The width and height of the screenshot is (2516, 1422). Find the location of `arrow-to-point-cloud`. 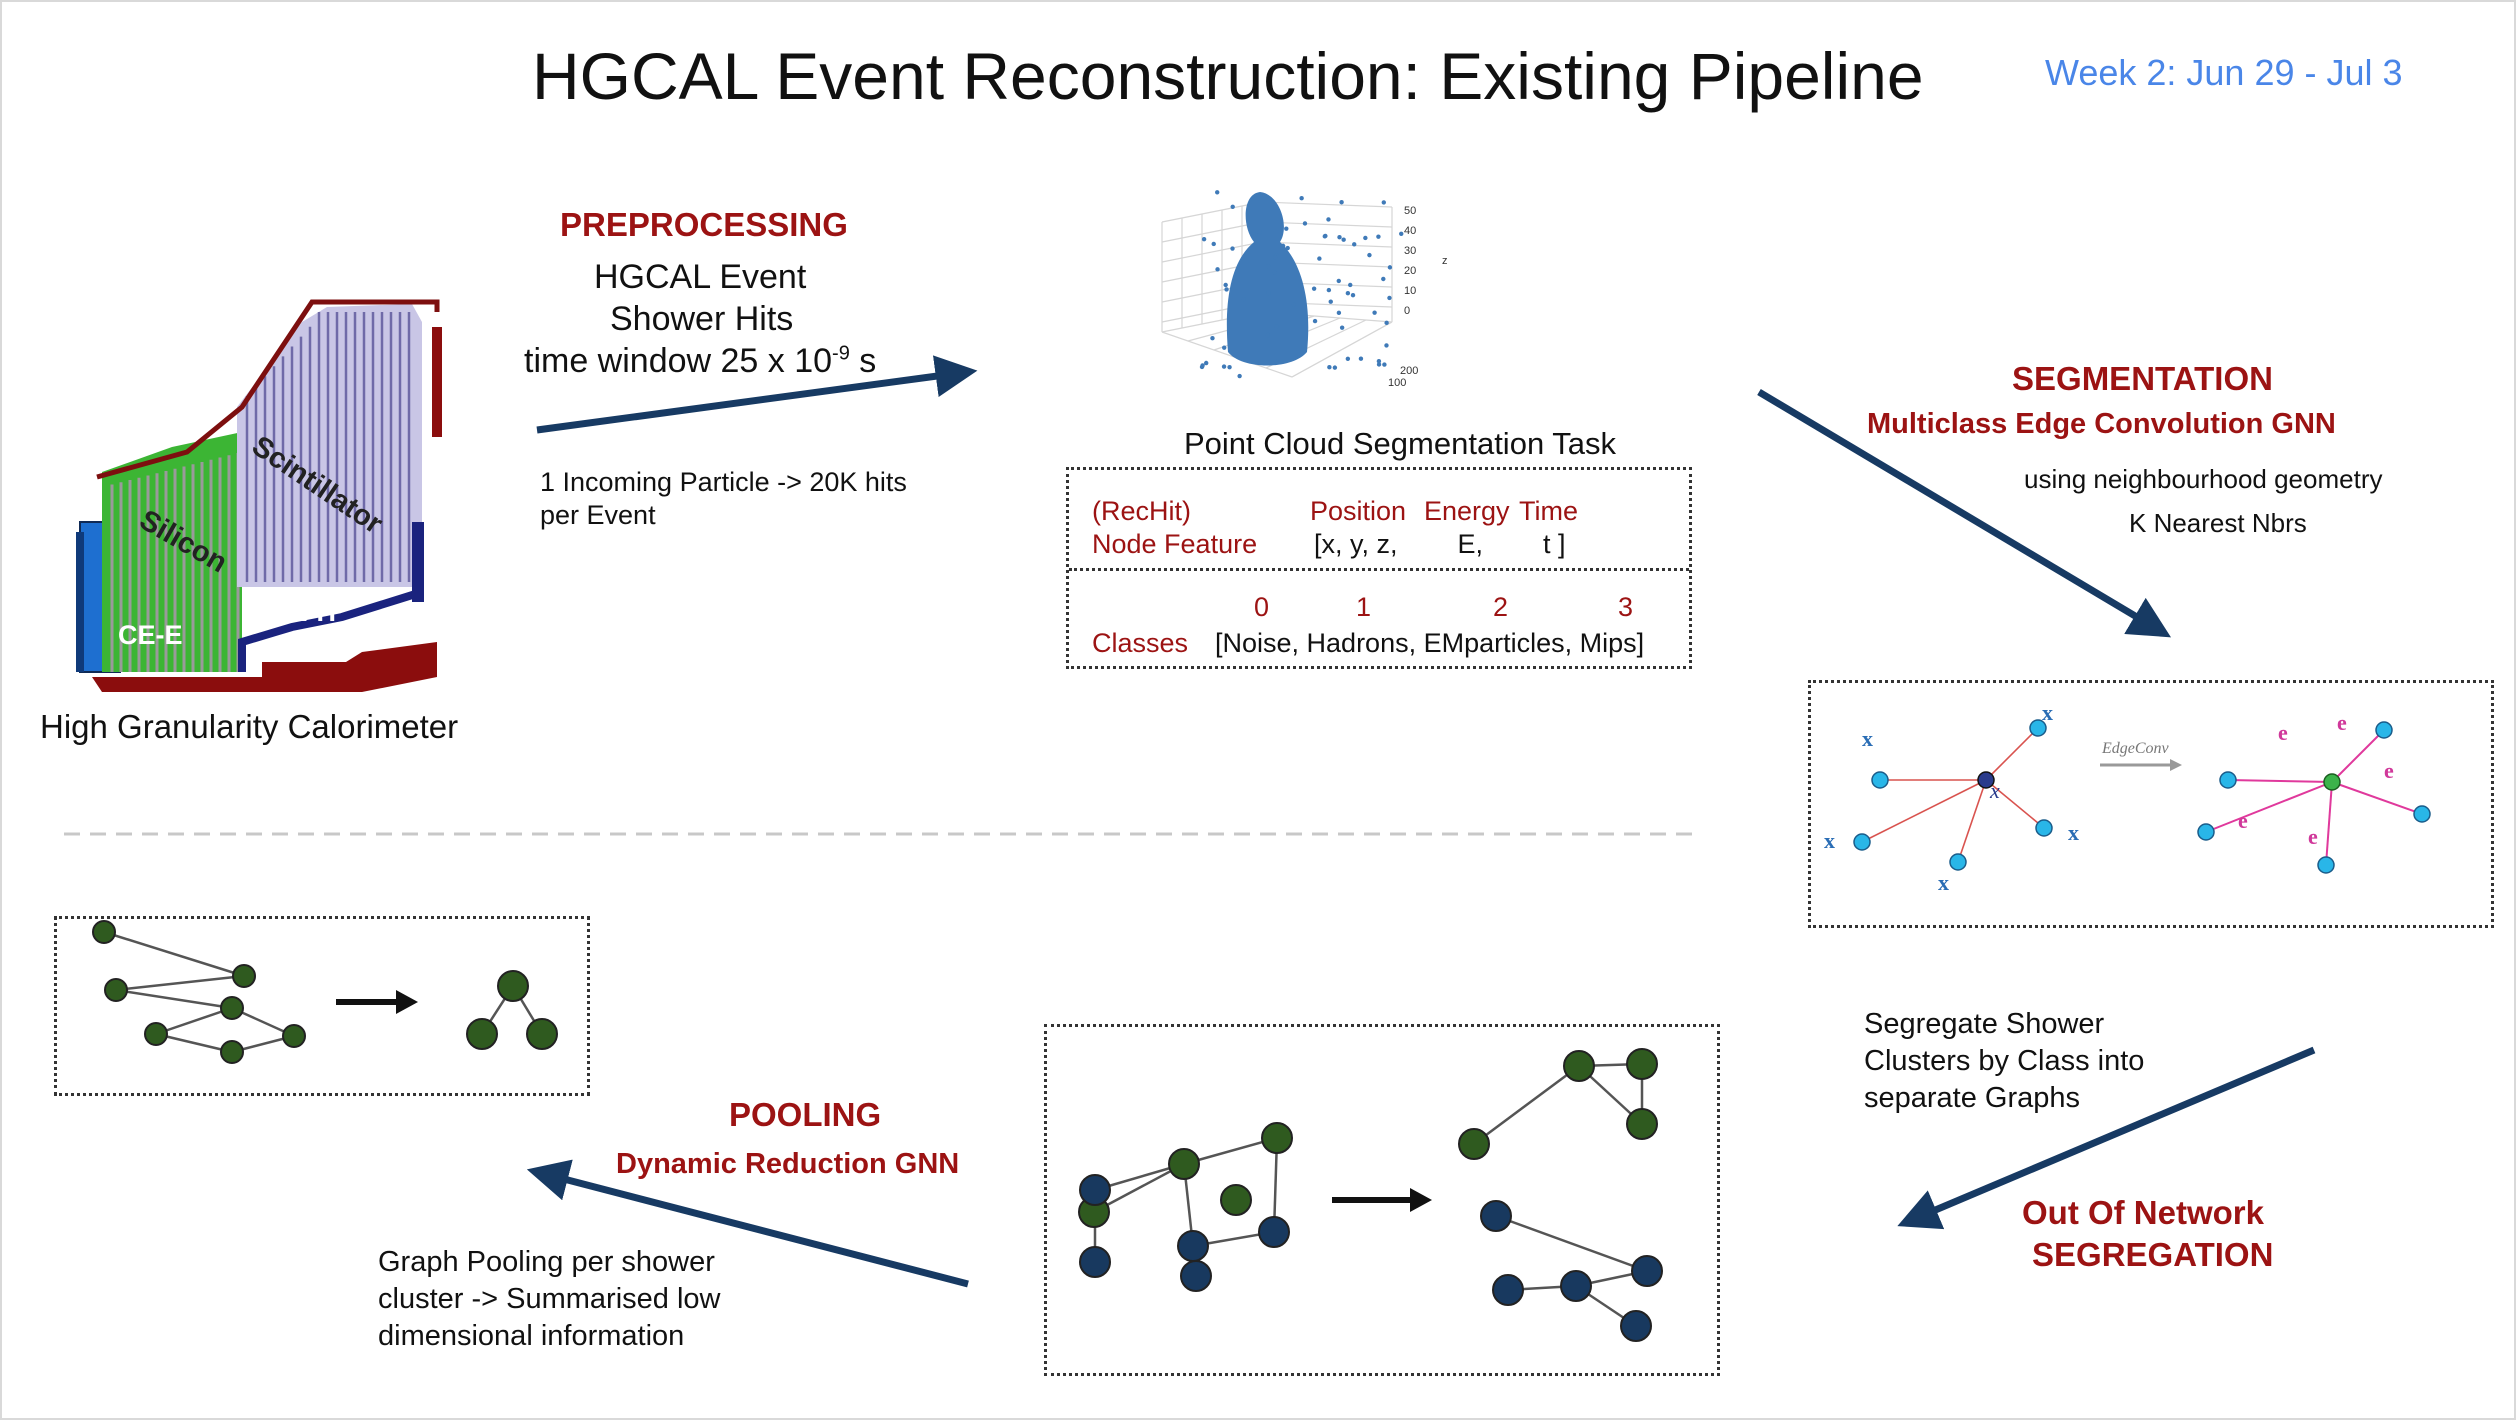

arrow-to-point-cloud is located at coordinates (757, 394).